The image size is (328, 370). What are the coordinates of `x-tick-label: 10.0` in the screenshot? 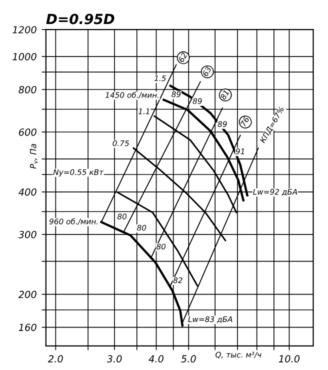 It's located at (289, 359).